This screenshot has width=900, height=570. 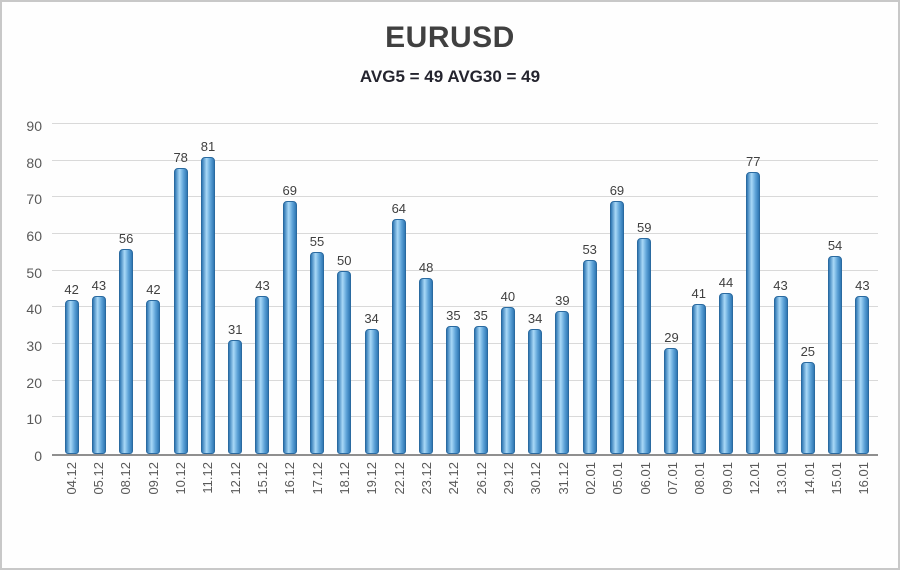 What do you see at coordinates (834, 346) in the screenshot?
I see `bar-column: 54` at bounding box center [834, 346].